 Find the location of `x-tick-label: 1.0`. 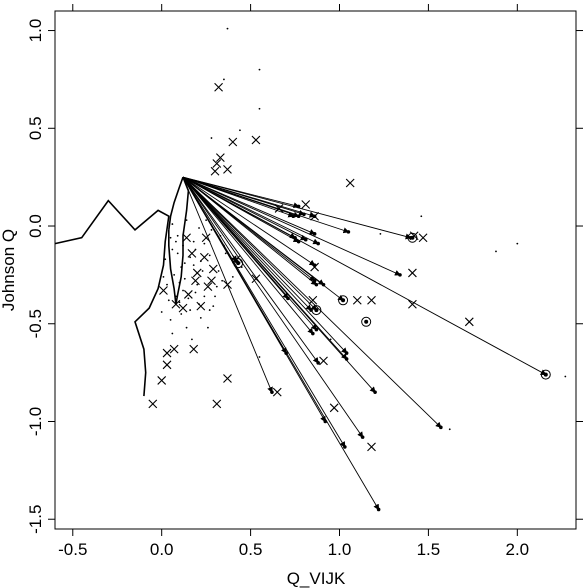

x-tick-label: 1.0 is located at coordinates (340, 549).